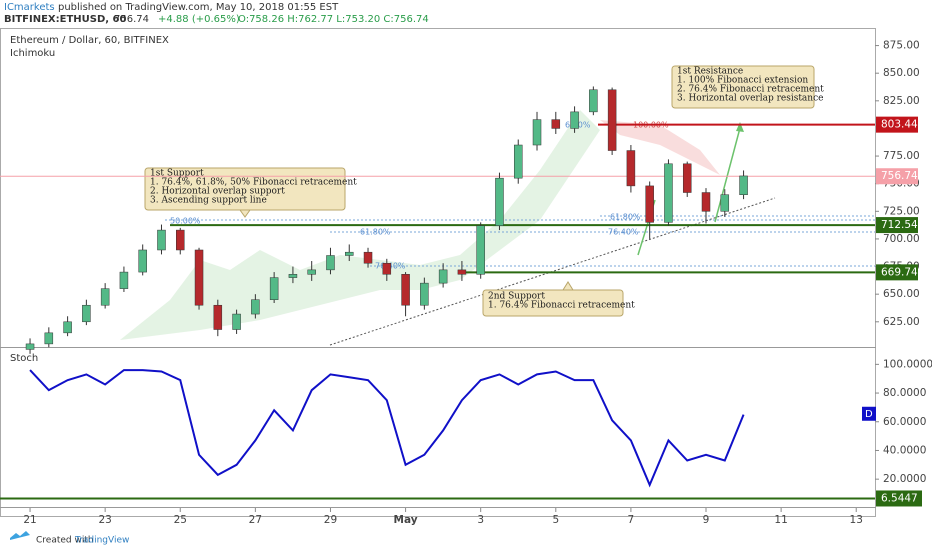 Image resolution: width=932 pixels, height=554 pixels. Describe the element at coordinates (104, 520) in the screenshot. I see `x-tick-label: 23` at that location.